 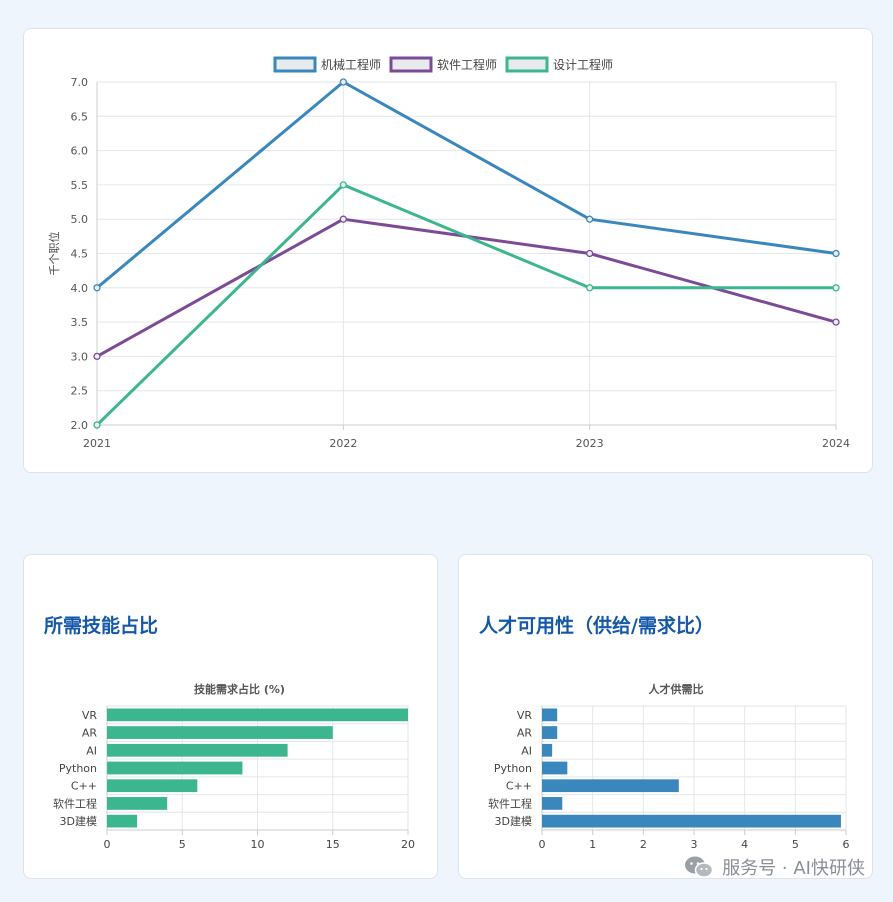 What do you see at coordinates (669, 766) in the screenshot?
I see `talent-bar-chart: 人才供需比 0 1 2 3 4 5 6 VR AR AI Python C++ 软件工程 3D建模` at bounding box center [669, 766].